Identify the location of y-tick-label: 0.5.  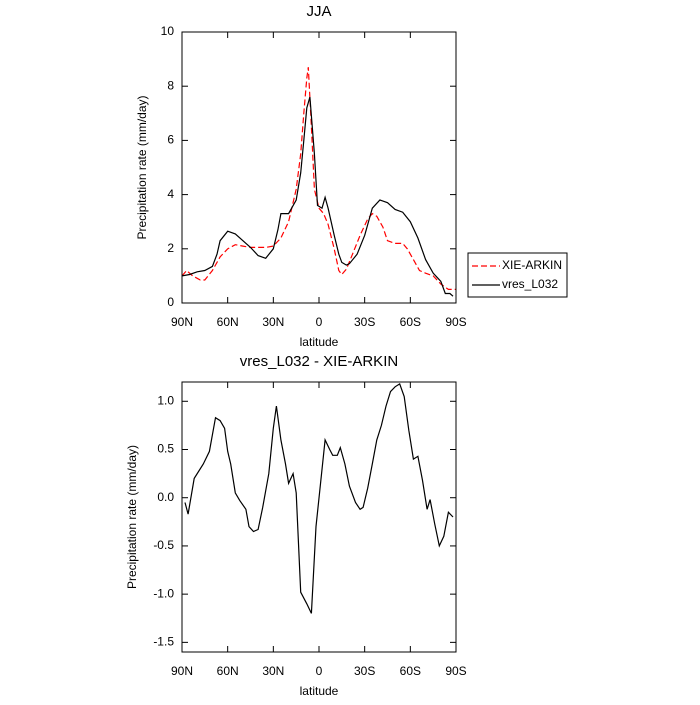
(165, 449).